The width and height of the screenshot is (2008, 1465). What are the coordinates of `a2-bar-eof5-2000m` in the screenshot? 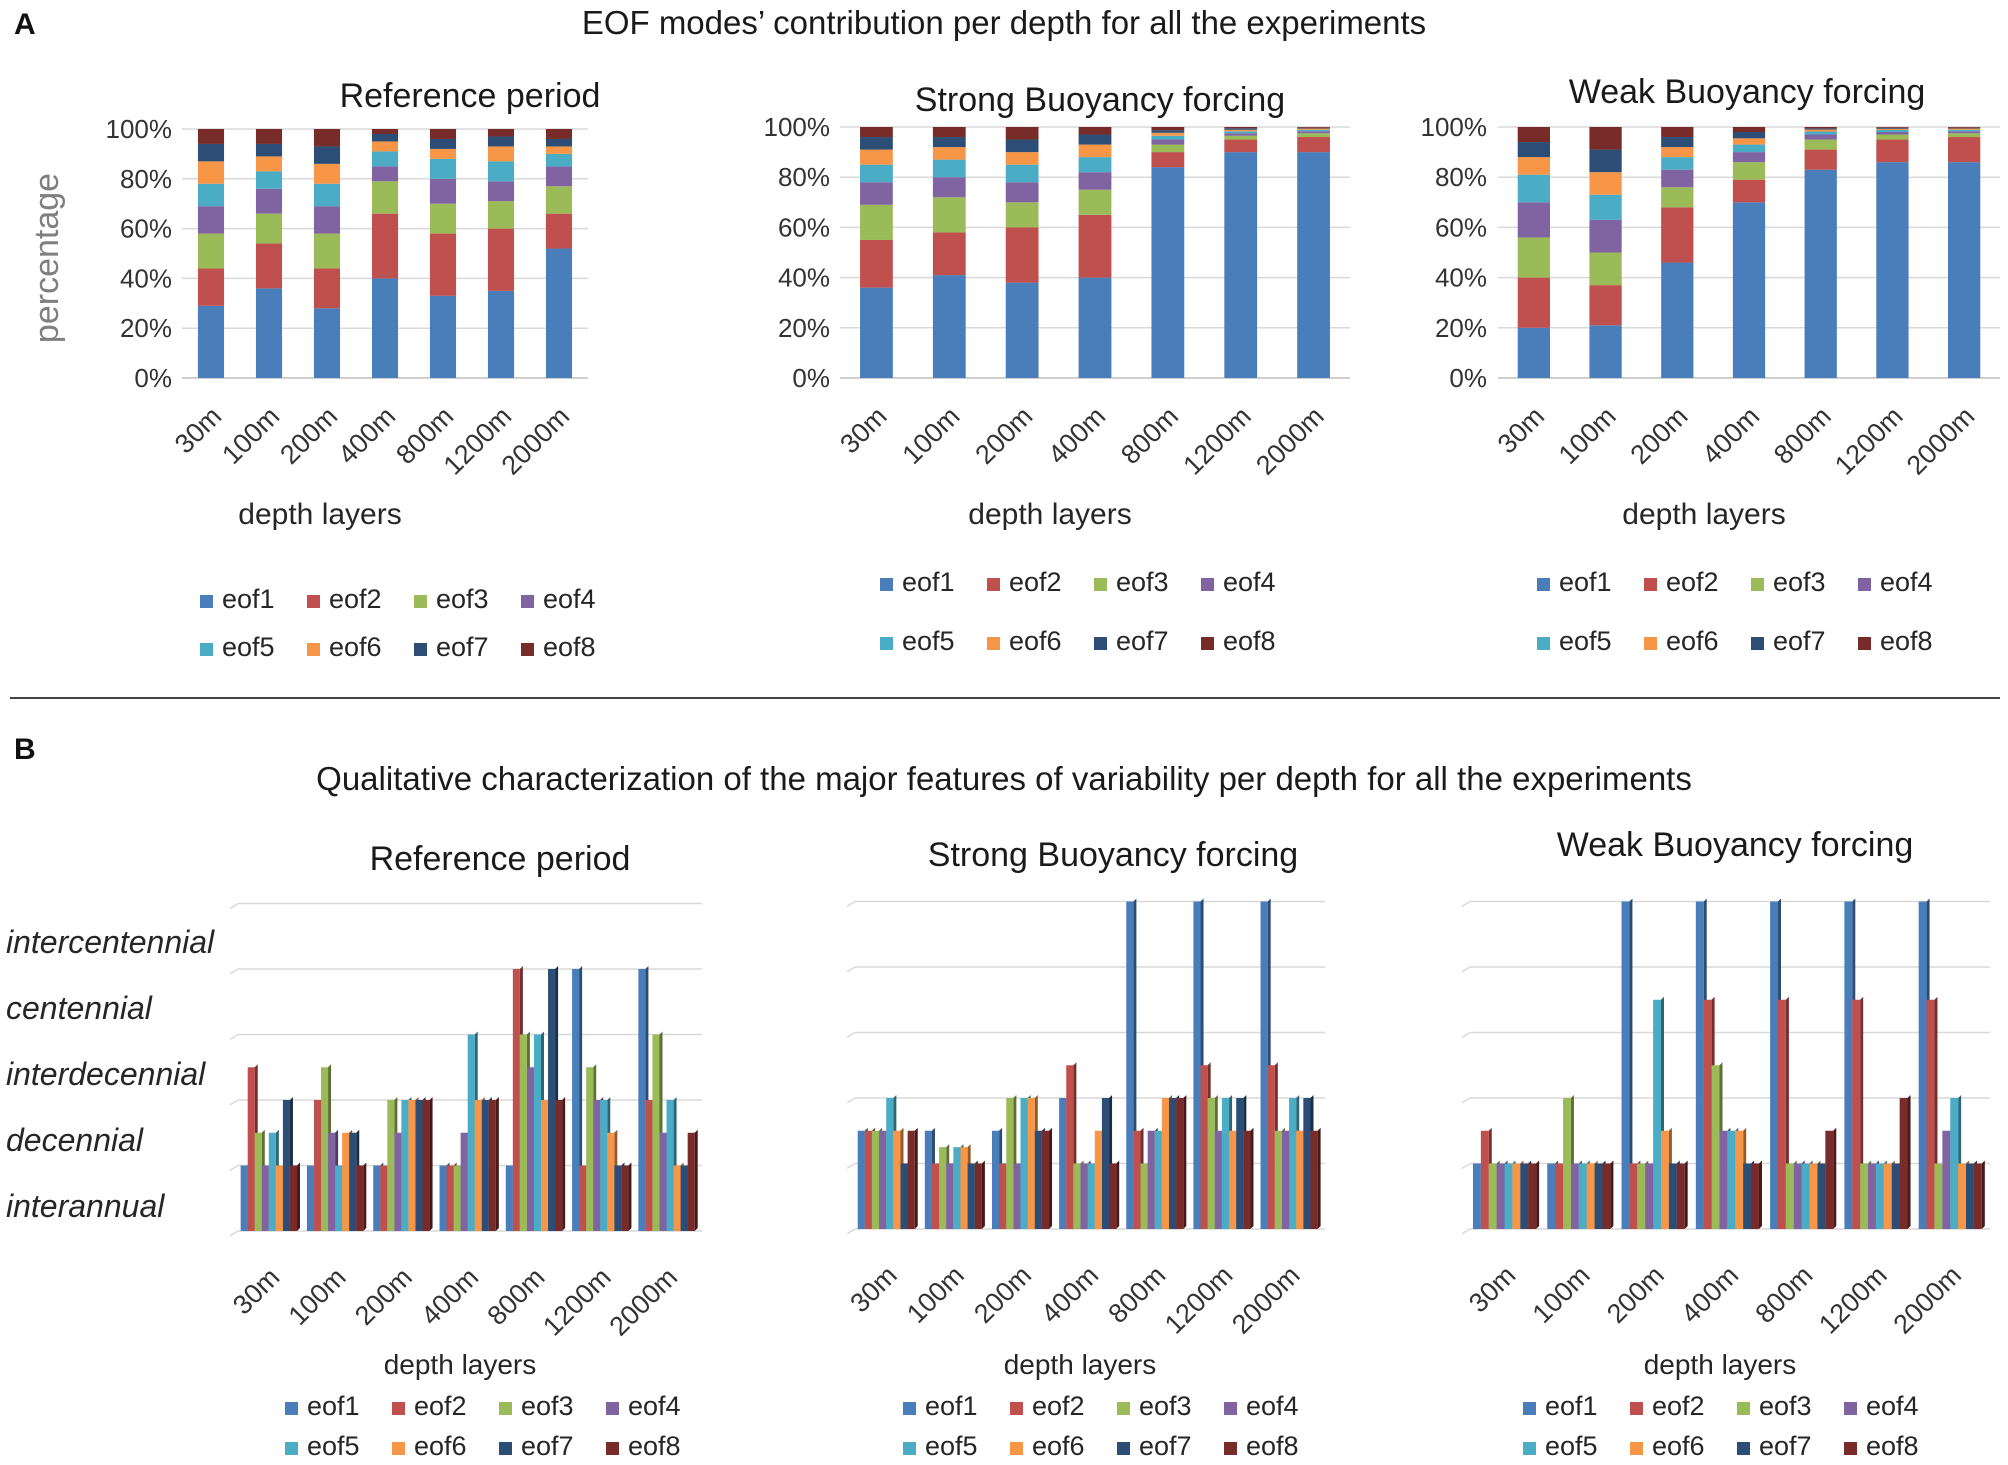 It's located at (1313, 130).